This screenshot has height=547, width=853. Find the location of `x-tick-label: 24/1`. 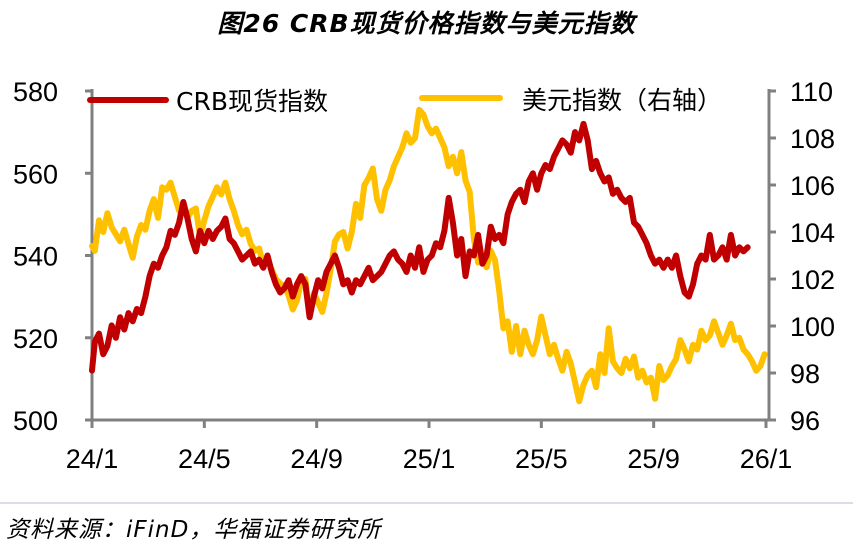

x-tick-label: 24/1 is located at coordinates (92, 459).